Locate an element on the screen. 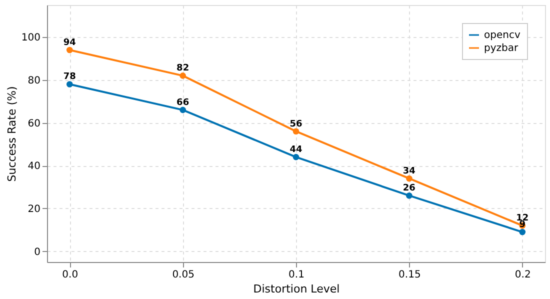  data-label: 66 is located at coordinates (183, 103).